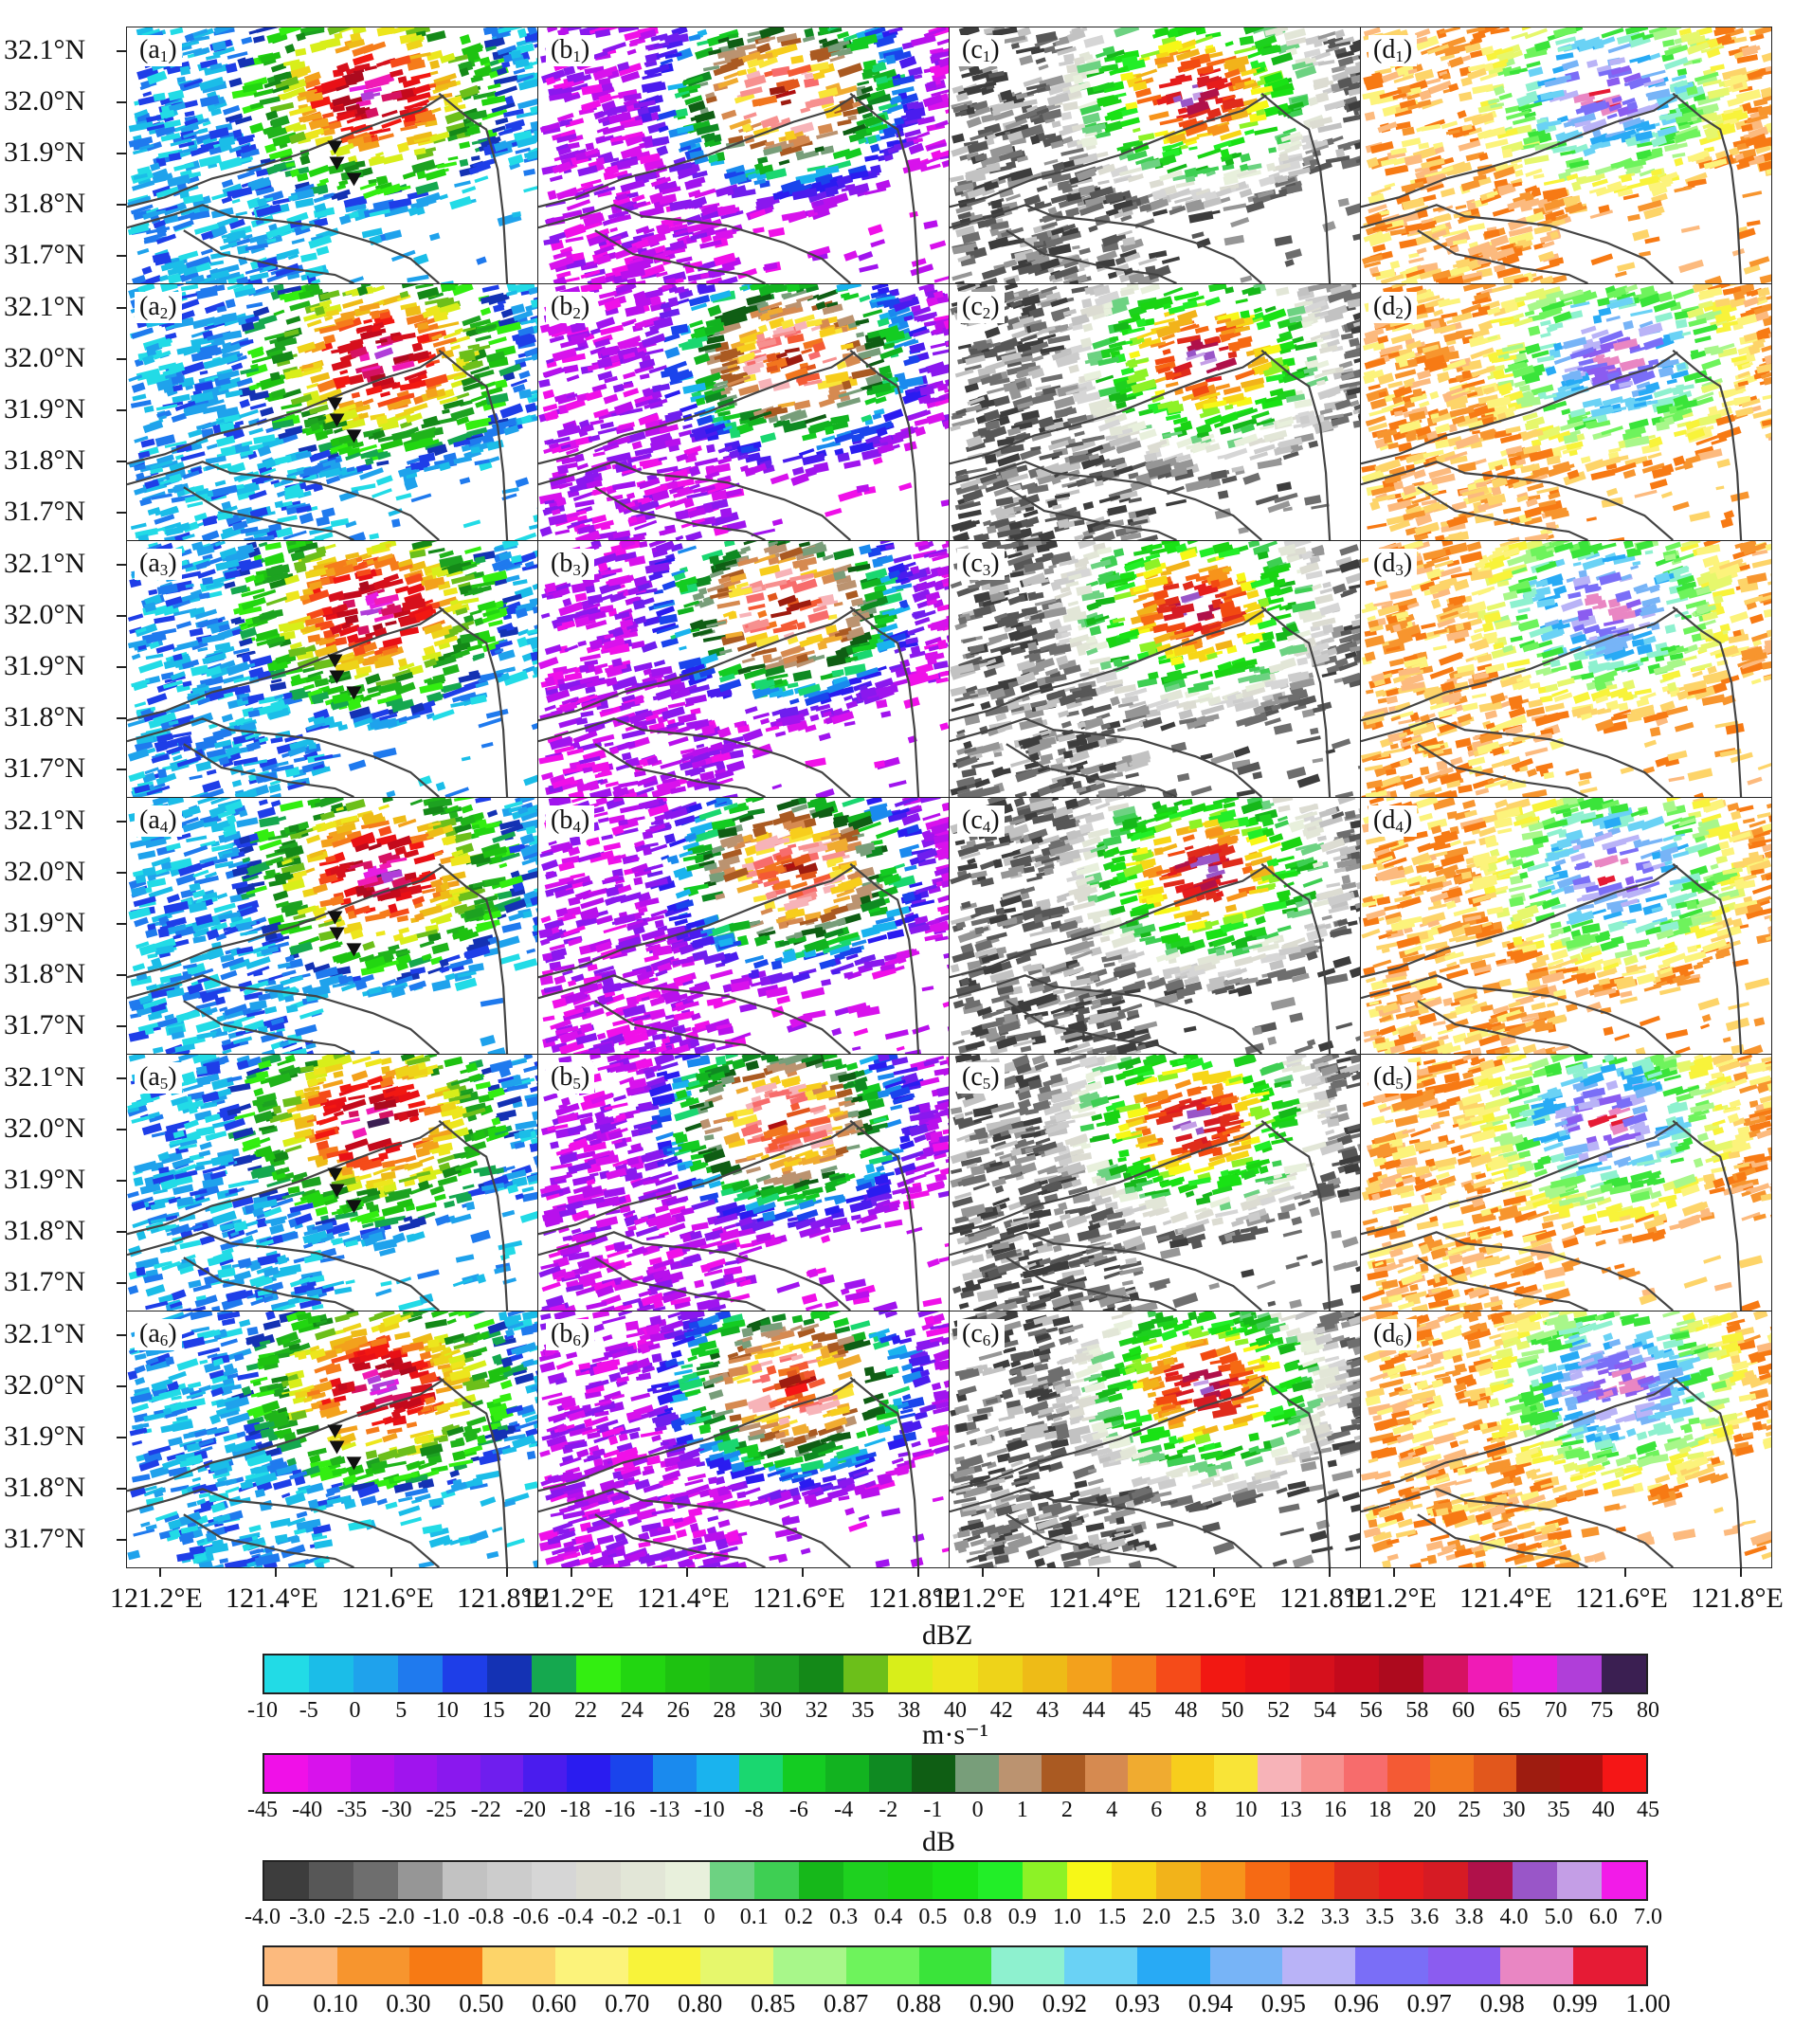 The image size is (1794, 2044). Describe the element at coordinates (1510, 1572) in the screenshot. I see `longitude-tick` at that location.